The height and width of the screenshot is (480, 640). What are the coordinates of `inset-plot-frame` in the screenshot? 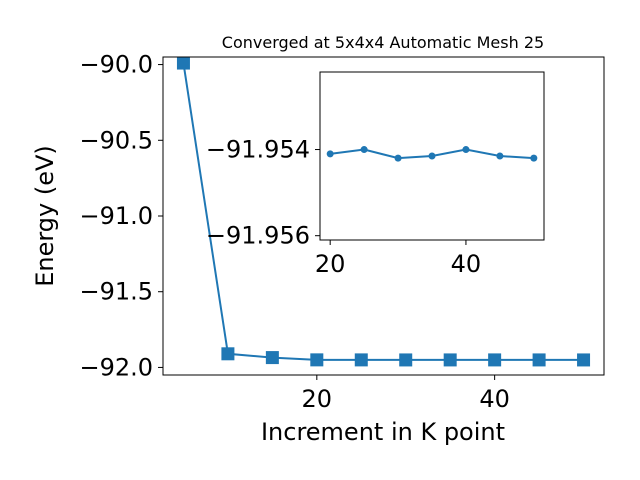 It's located at (432, 156).